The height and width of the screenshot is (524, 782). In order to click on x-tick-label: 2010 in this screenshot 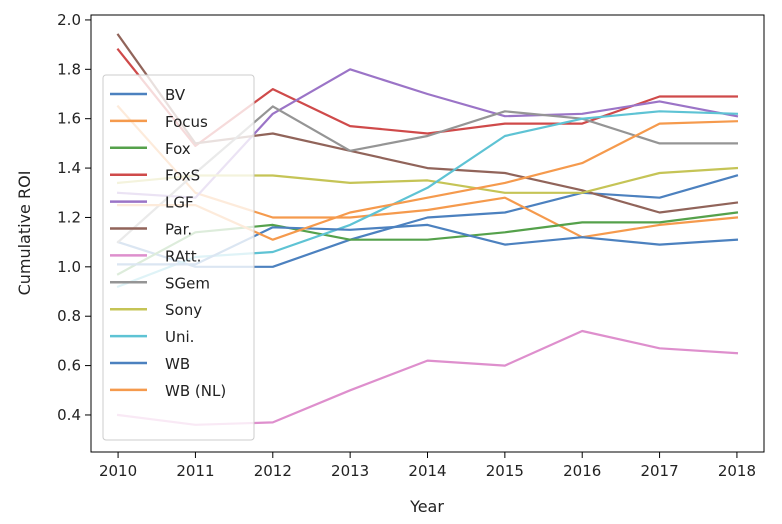, I will do `click(118, 471)`.